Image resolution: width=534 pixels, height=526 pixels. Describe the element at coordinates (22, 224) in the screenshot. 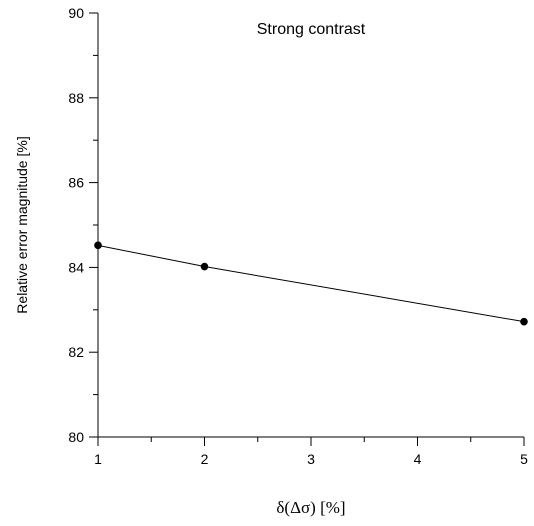

I see `y-axis-label: Relative error magnitude [%]` at that location.